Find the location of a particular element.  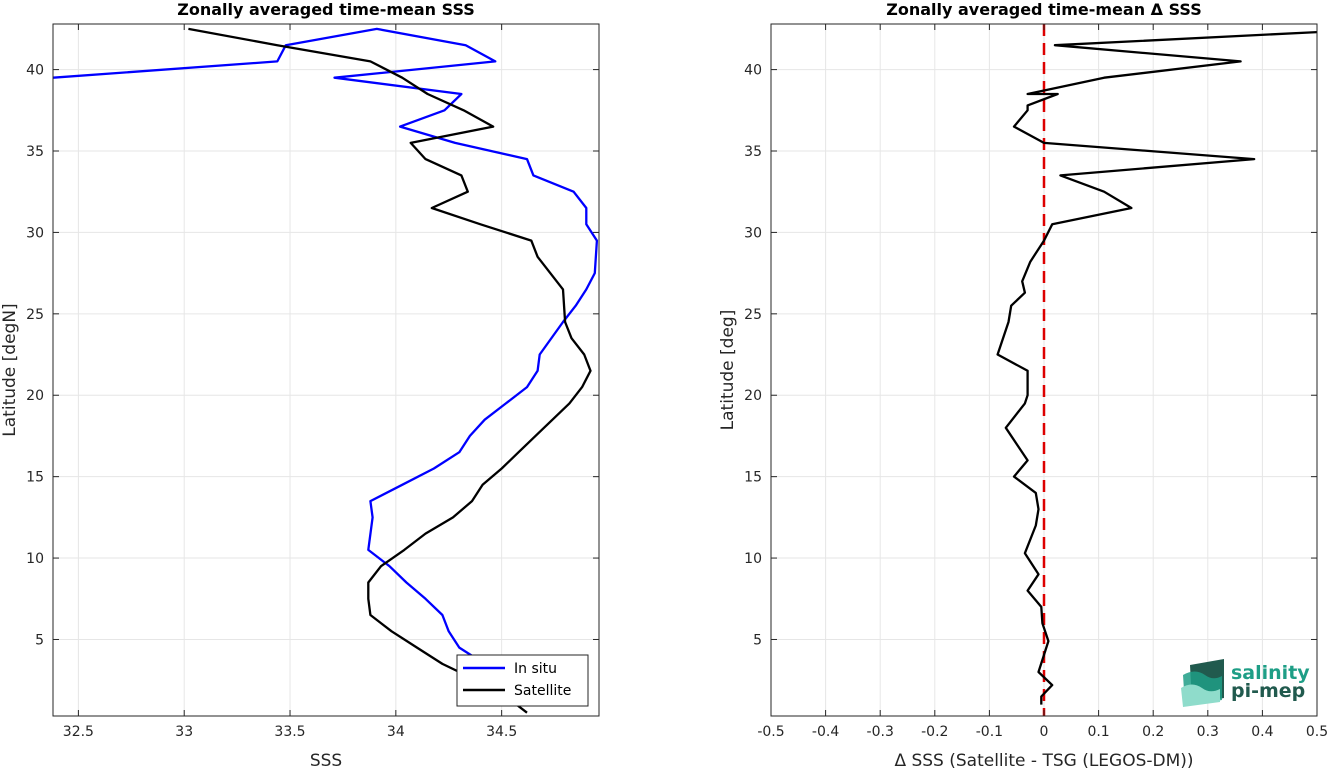

salinity-pi-mep-logo: salinity pi-mep is located at coordinates (1245, 683).